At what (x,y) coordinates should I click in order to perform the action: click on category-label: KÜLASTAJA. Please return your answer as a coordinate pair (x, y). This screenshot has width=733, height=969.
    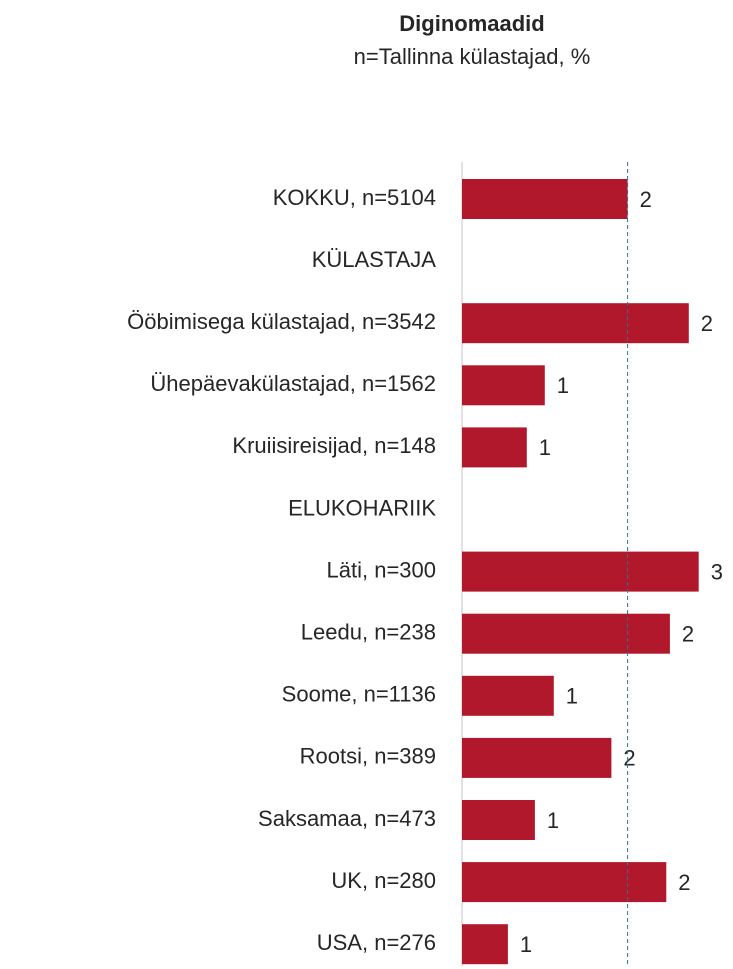
    Looking at the image, I should click on (374, 259).